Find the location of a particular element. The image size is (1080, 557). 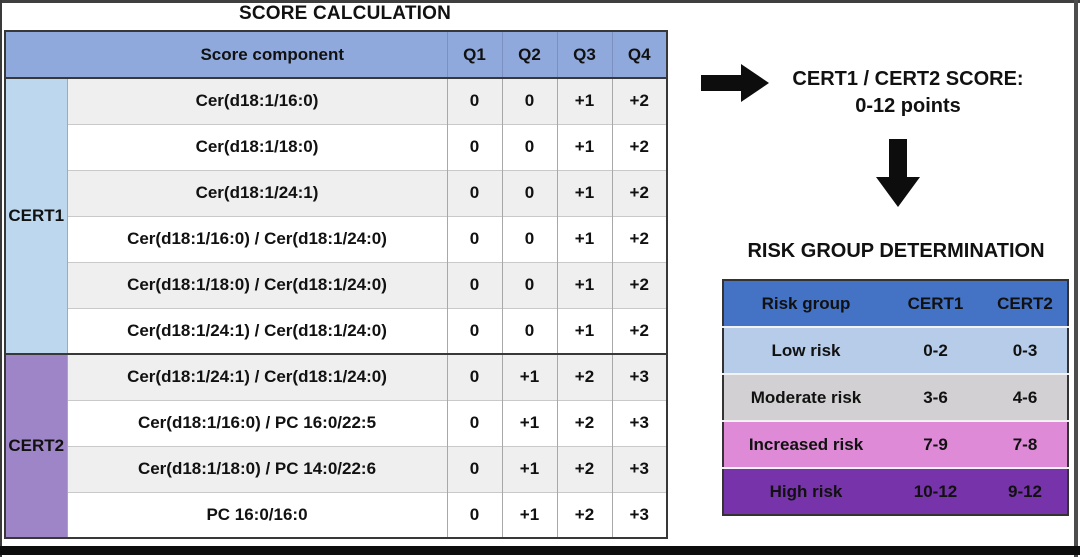

component-cell: Cer(d18:1/16:0) / PC 16:0/22:5 is located at coordinates (256, 422).